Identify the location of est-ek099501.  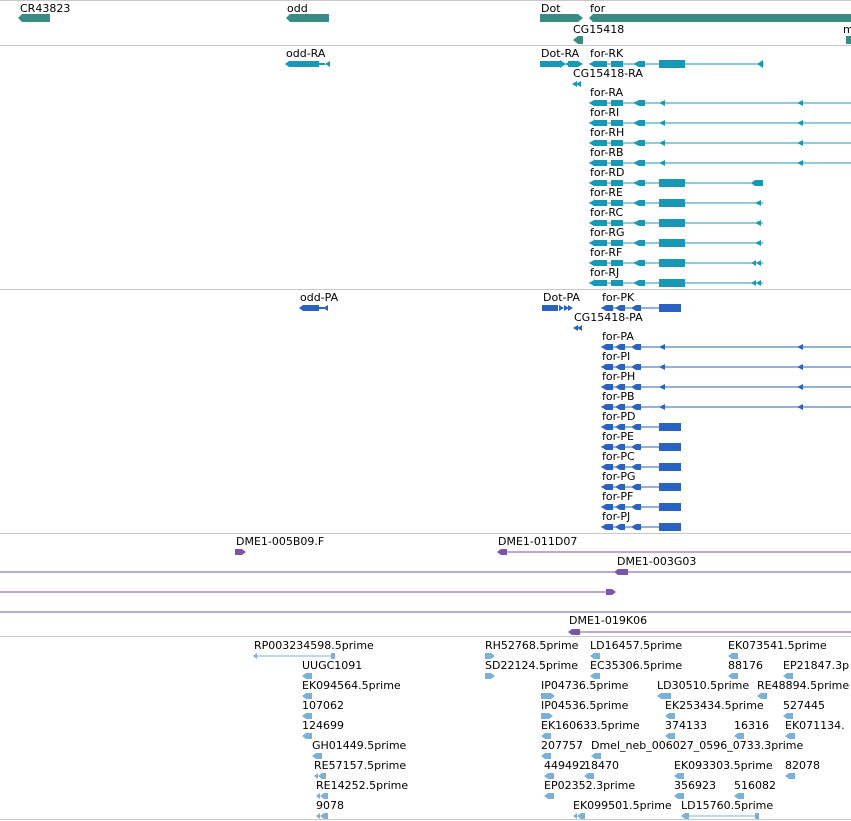
(580, 816).